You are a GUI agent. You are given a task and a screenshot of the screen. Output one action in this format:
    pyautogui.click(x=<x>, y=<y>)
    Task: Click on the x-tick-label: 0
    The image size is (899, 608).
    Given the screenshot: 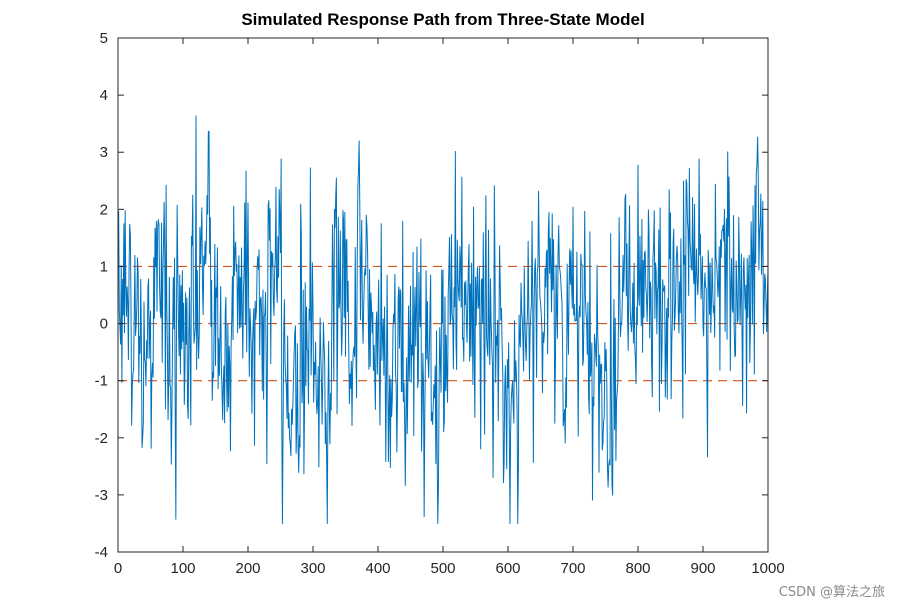 What is the action you would take?
    pyautogui.click(x=118, y=568)
    